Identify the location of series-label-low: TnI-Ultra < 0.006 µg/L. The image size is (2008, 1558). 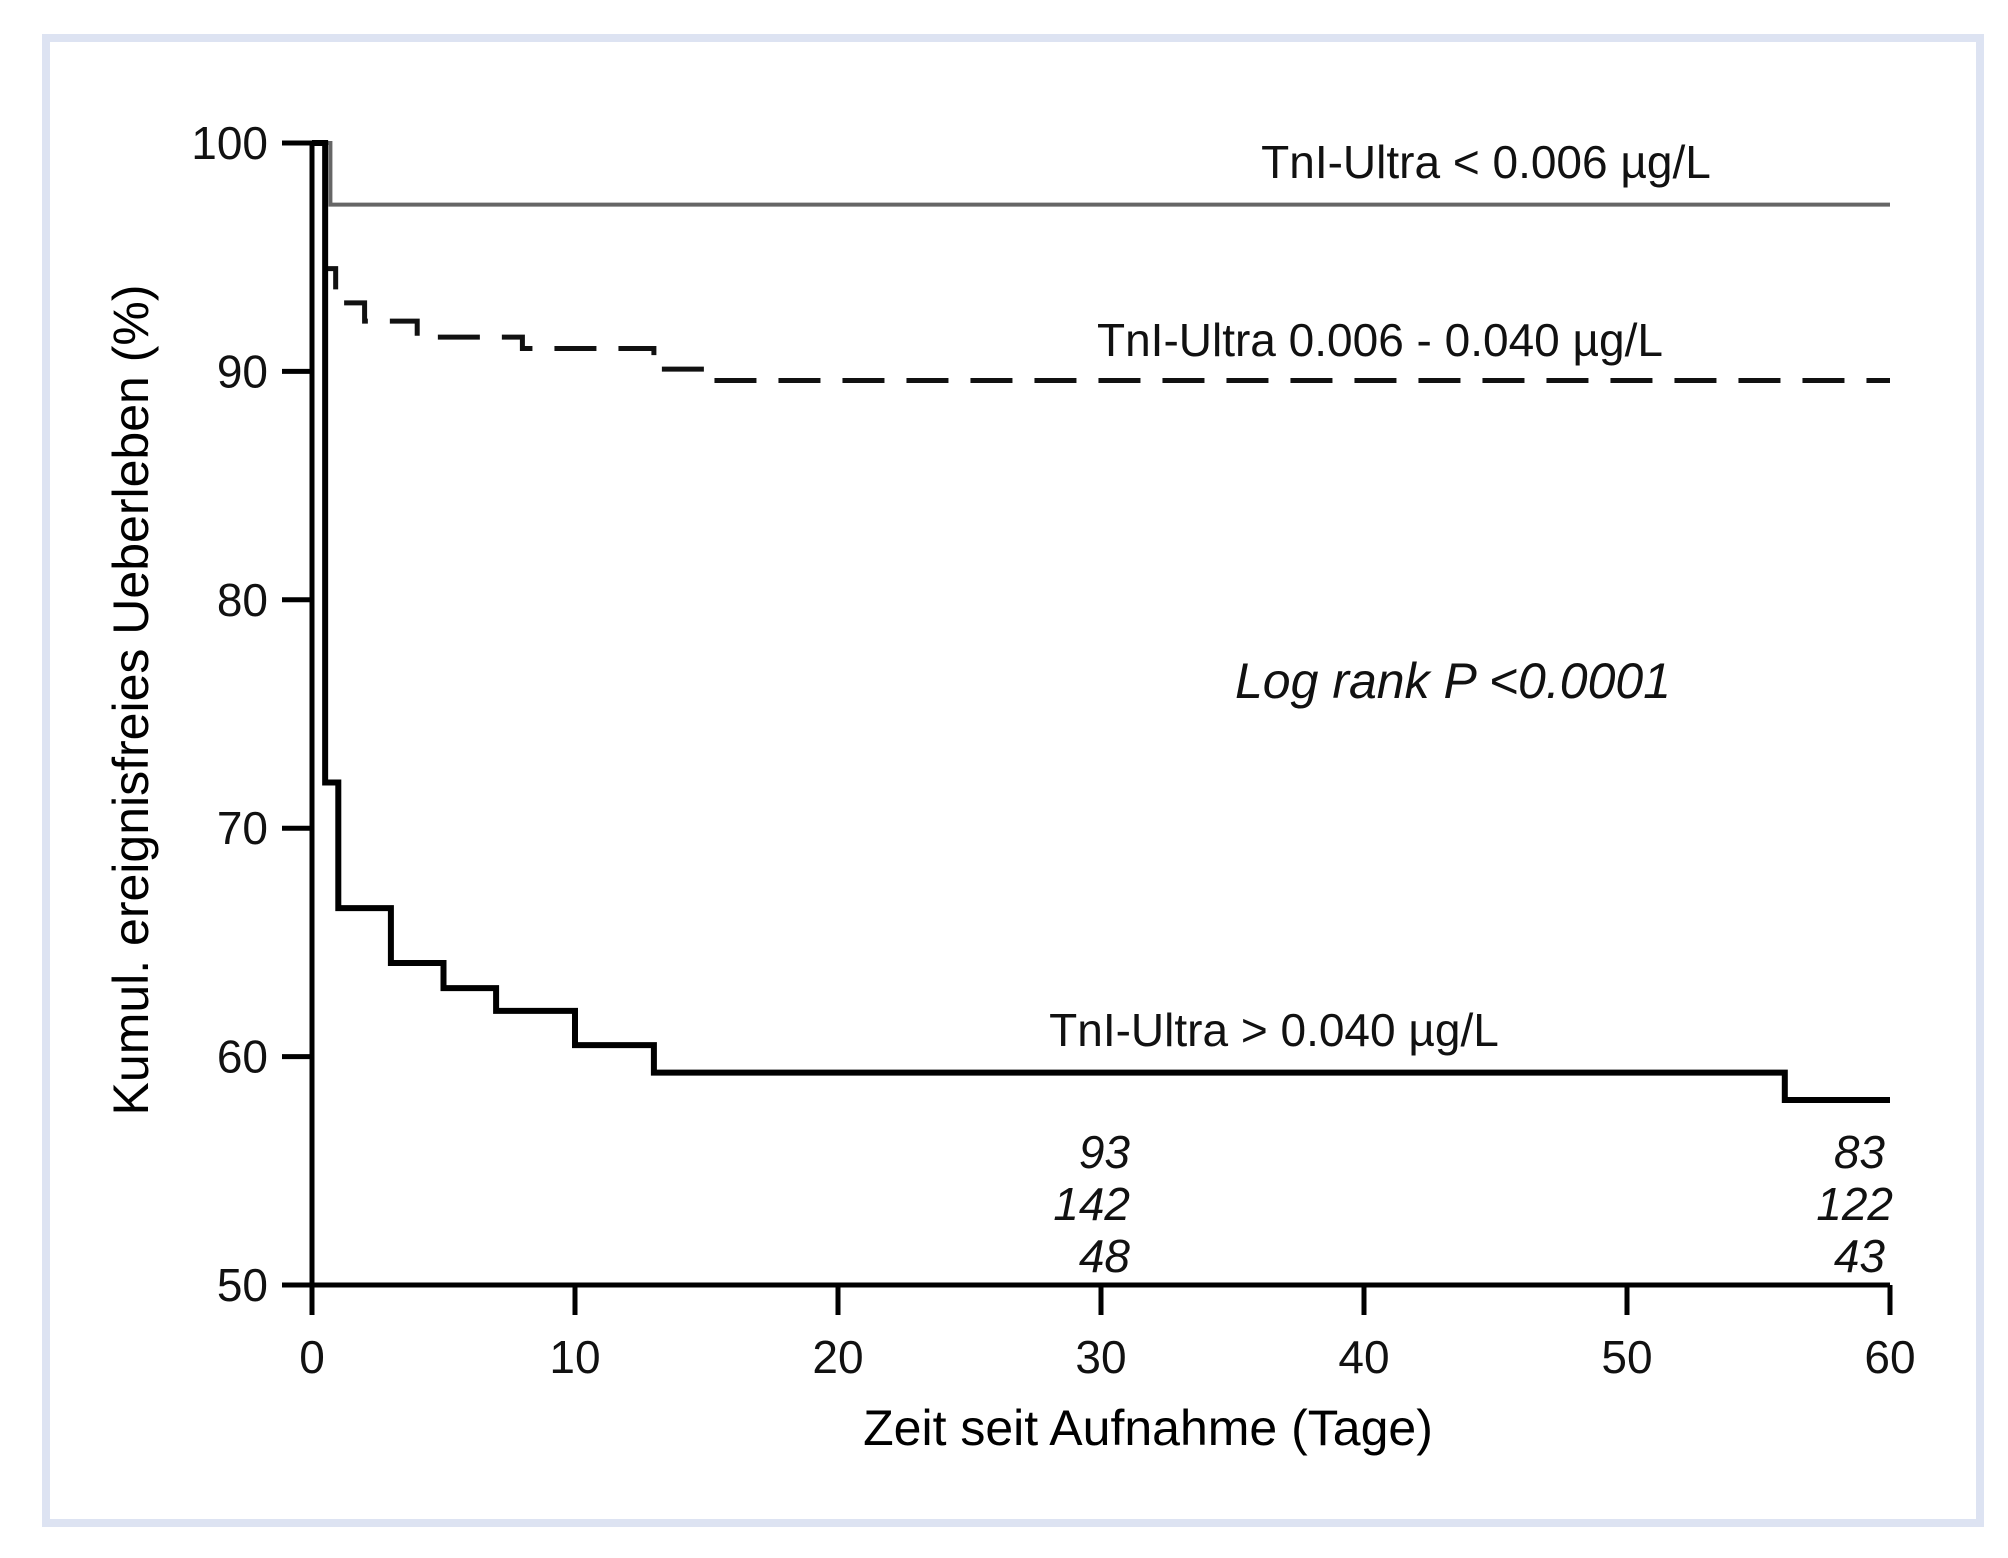
(1486, 162).